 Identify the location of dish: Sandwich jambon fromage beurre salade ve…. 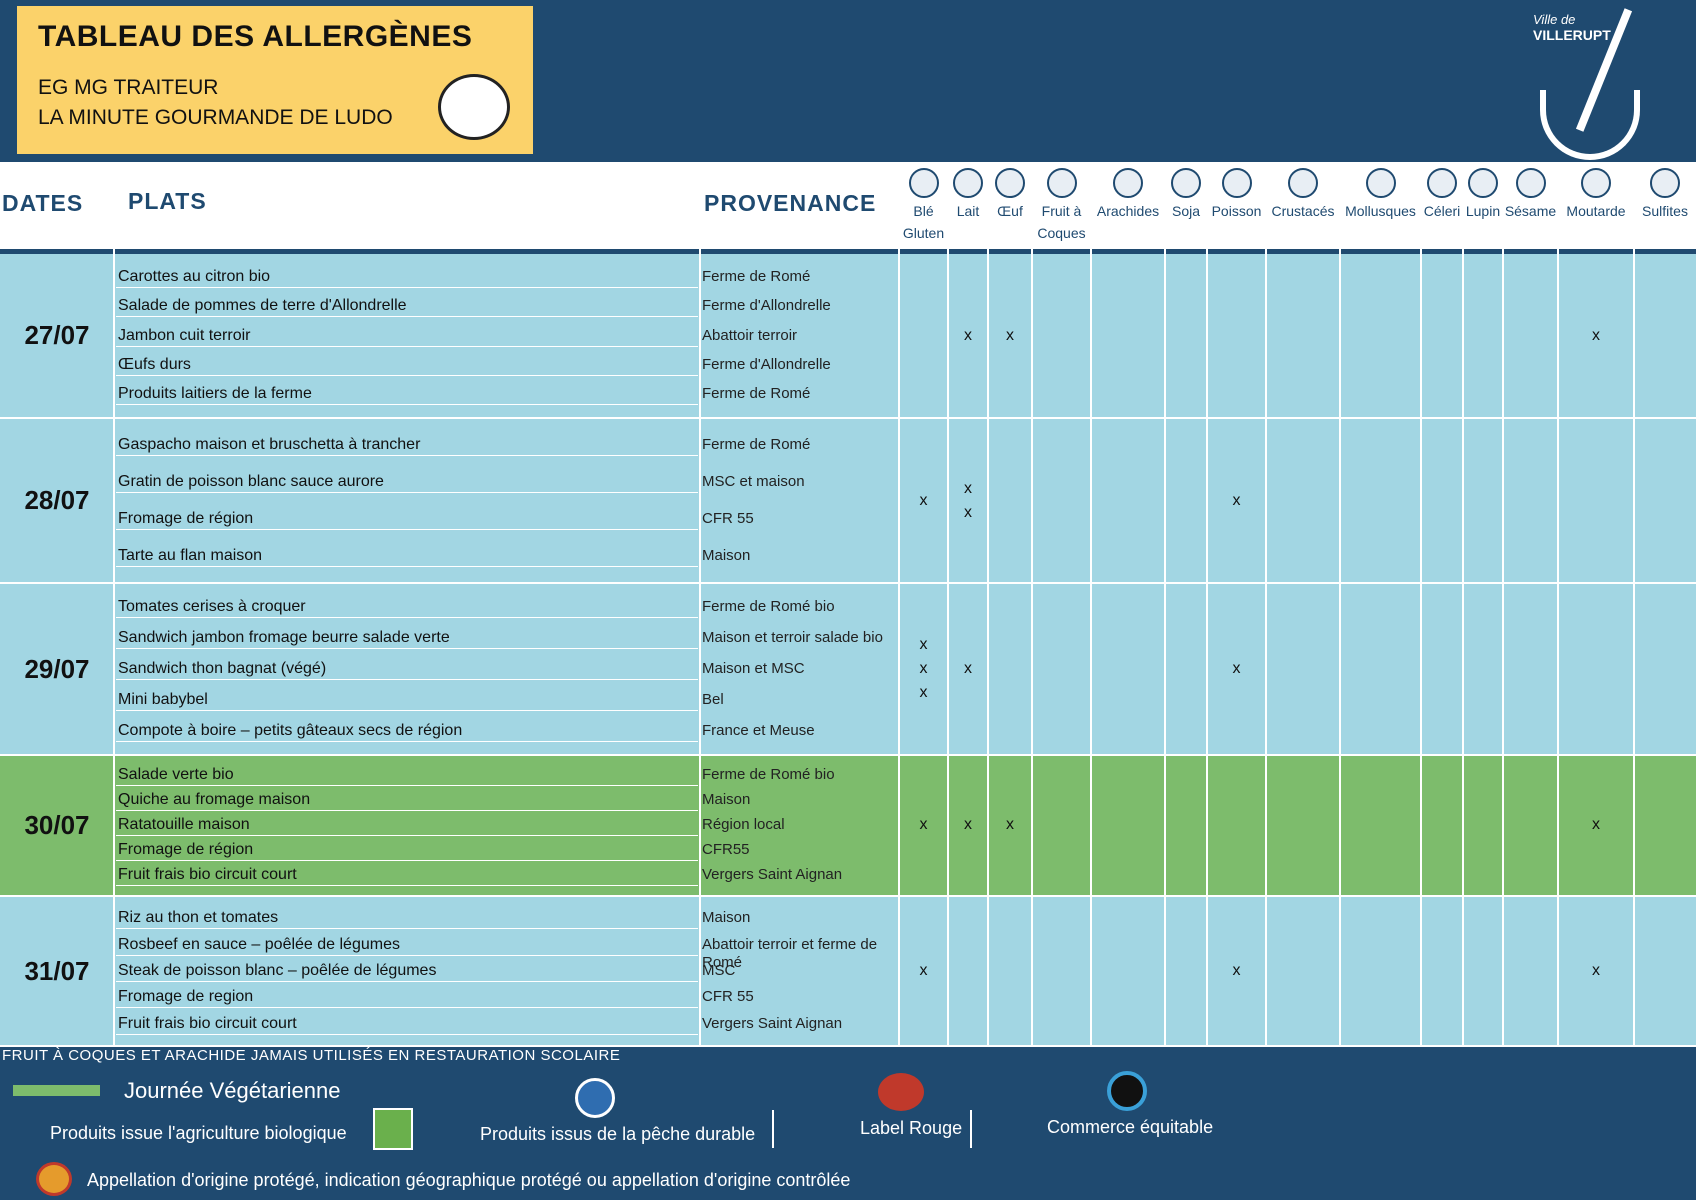
(407, 639).